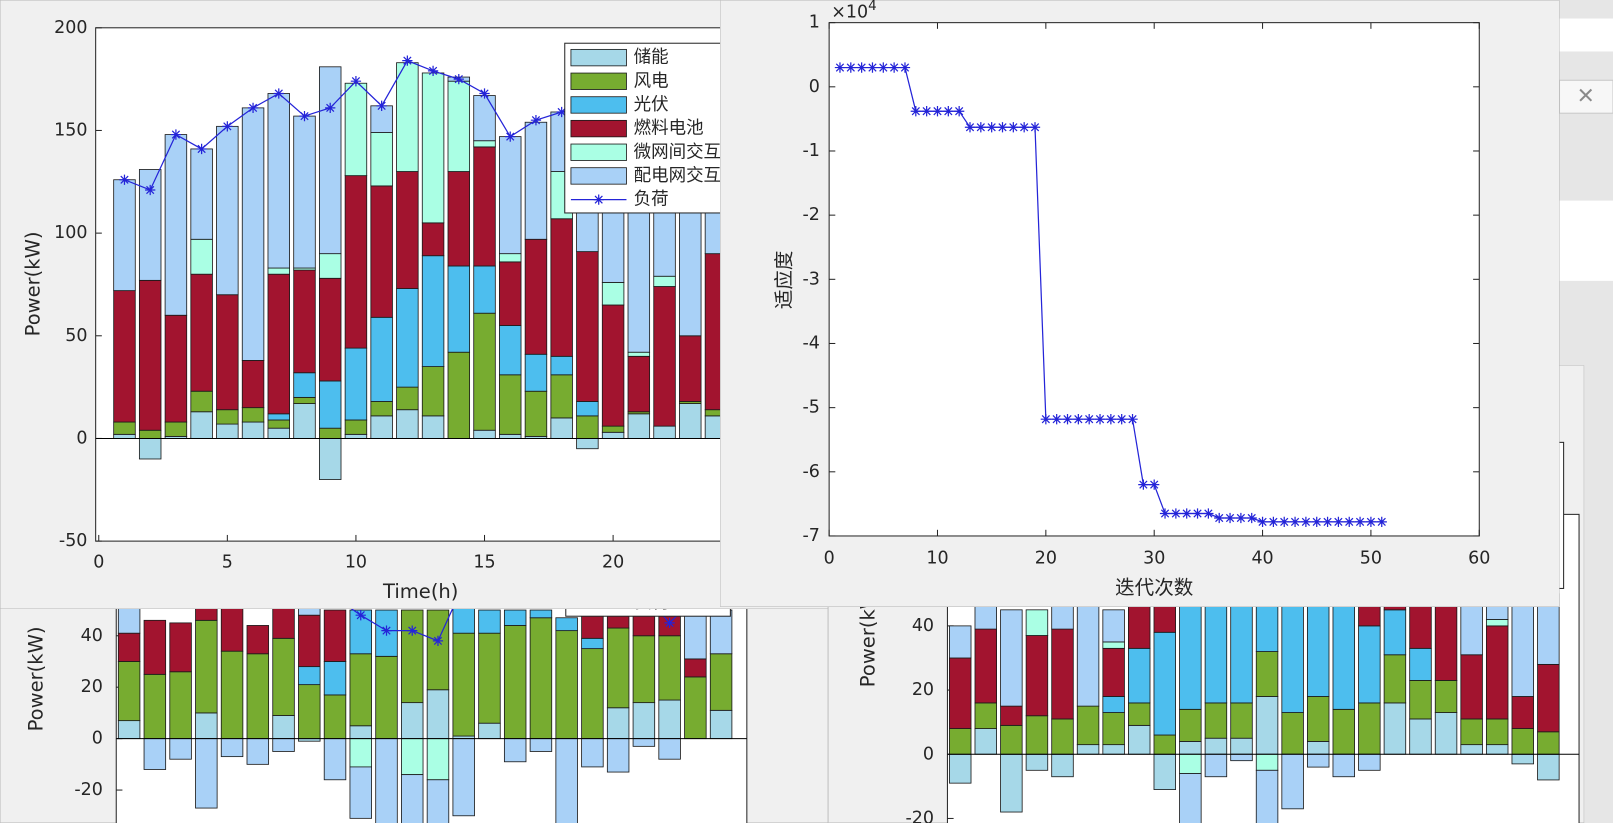  What do you see at coordinates (868, 634) in the screenshot?
I see `y-axis-label: Power(kW)` at bounding box center [868, 634].